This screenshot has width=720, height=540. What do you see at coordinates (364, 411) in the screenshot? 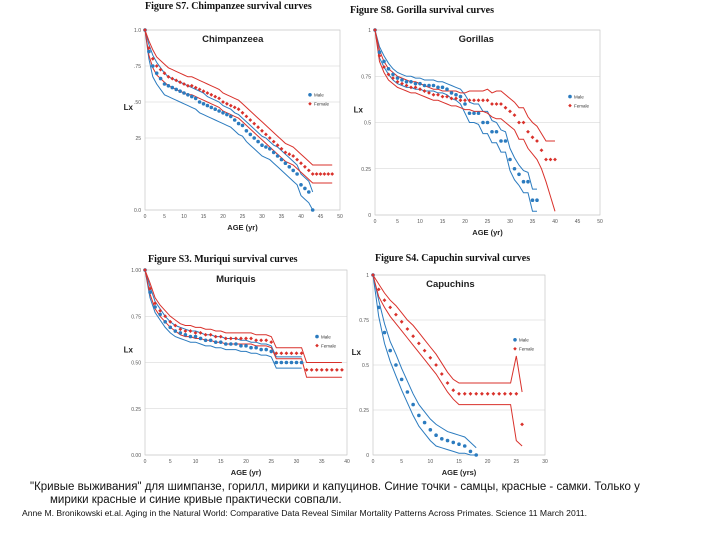
I see `y-tick-label: 0.25` at bounding box center [364, 411].